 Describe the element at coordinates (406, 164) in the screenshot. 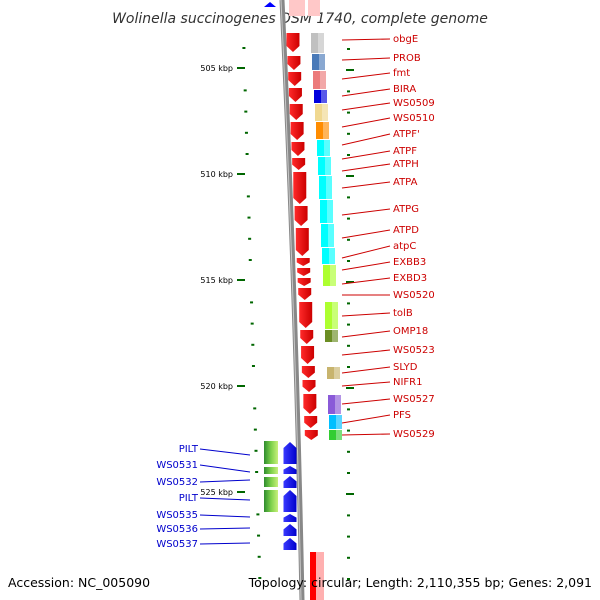

I see `forward-gene-label: ATPH` at that location.